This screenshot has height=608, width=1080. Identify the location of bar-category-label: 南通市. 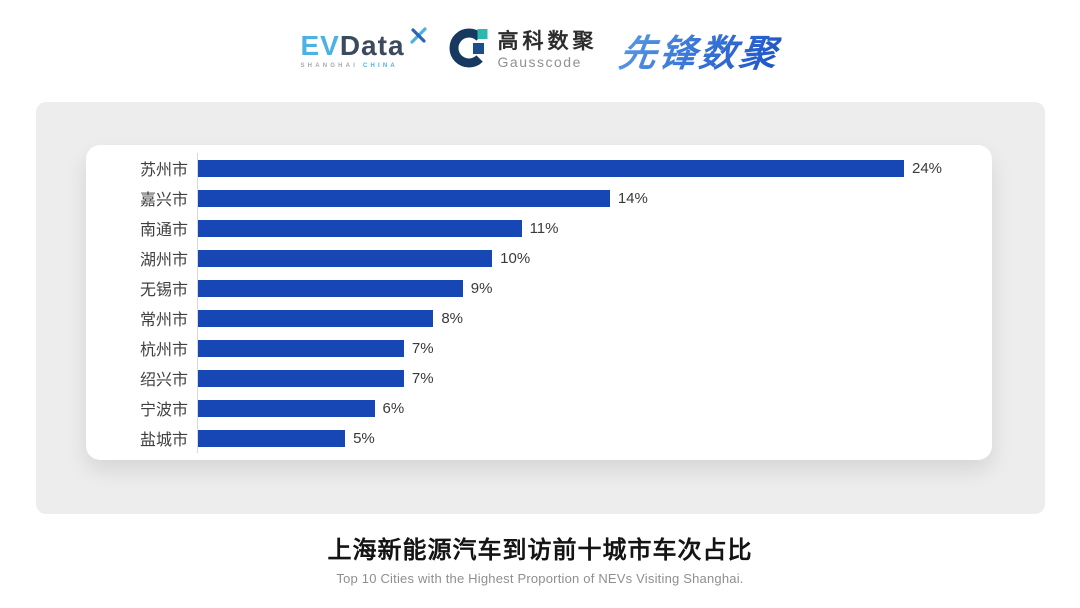
(163, 230).